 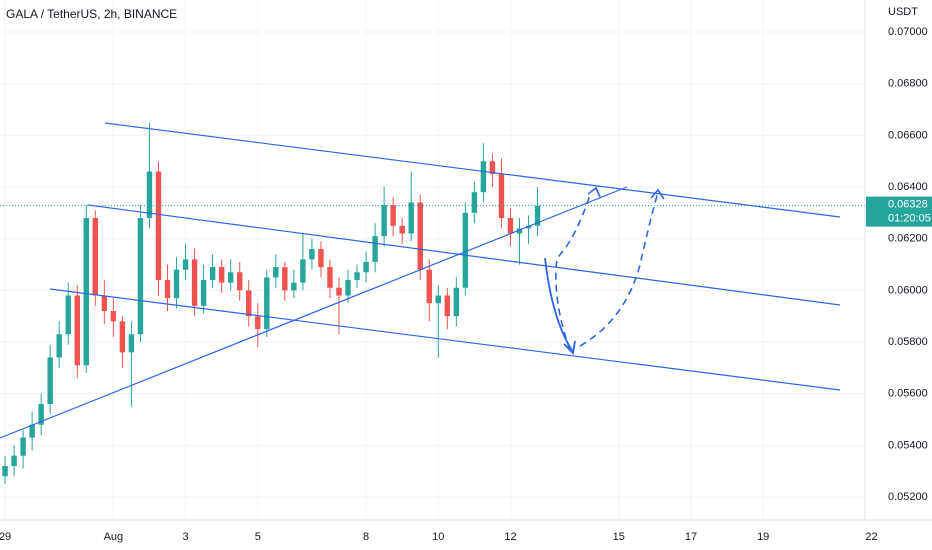 I want to click on overlay: 0.06328 01:20:05, so click(x=466, y=211).